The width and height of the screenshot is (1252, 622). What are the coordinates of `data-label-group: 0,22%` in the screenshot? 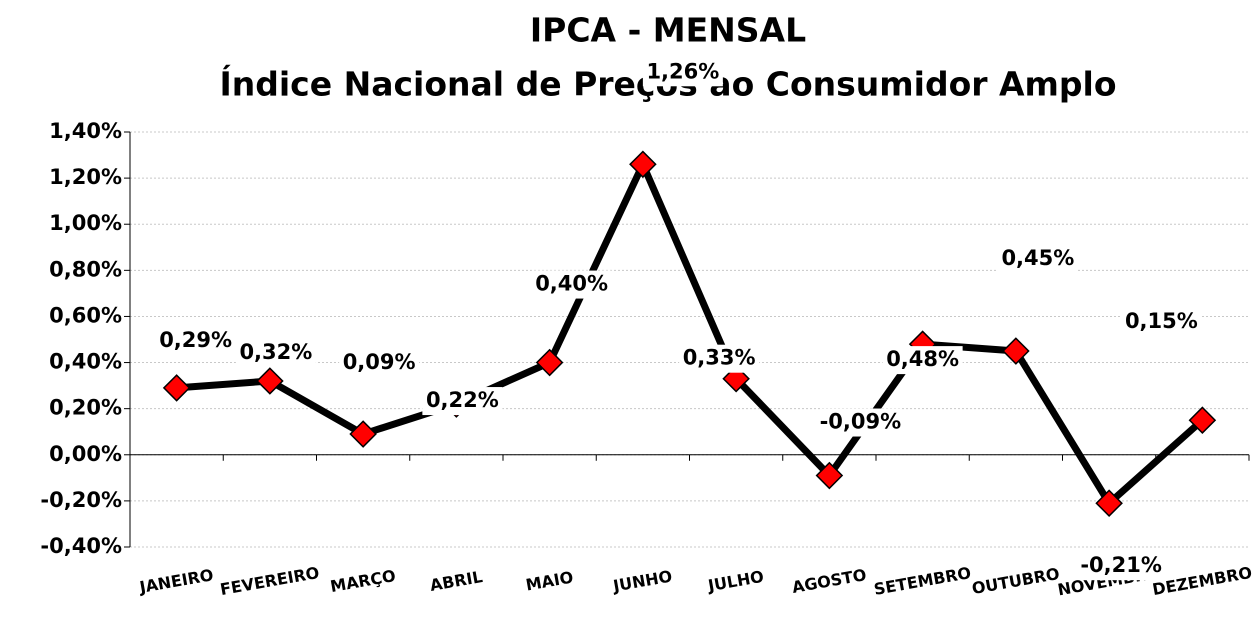 It's located at (462, 401).